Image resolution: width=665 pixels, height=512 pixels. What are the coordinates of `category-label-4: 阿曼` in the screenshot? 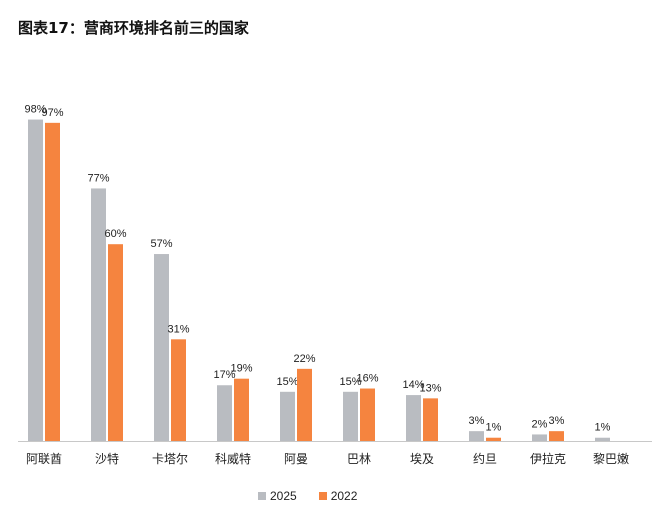 It's located at (296, 459).